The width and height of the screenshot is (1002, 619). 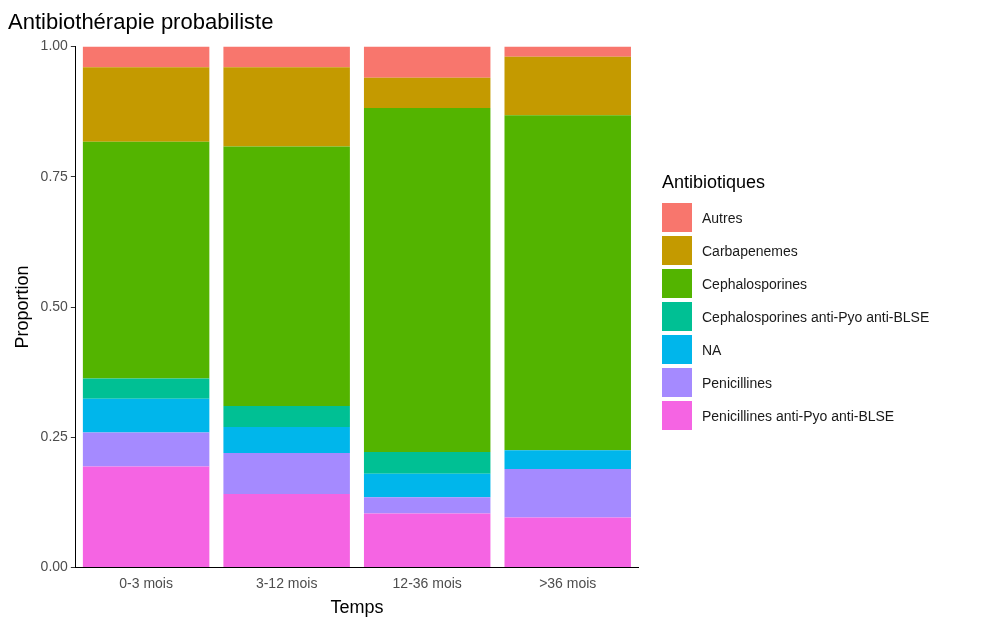 I want to click on legend-label: NA, so click(x=712, y=349).